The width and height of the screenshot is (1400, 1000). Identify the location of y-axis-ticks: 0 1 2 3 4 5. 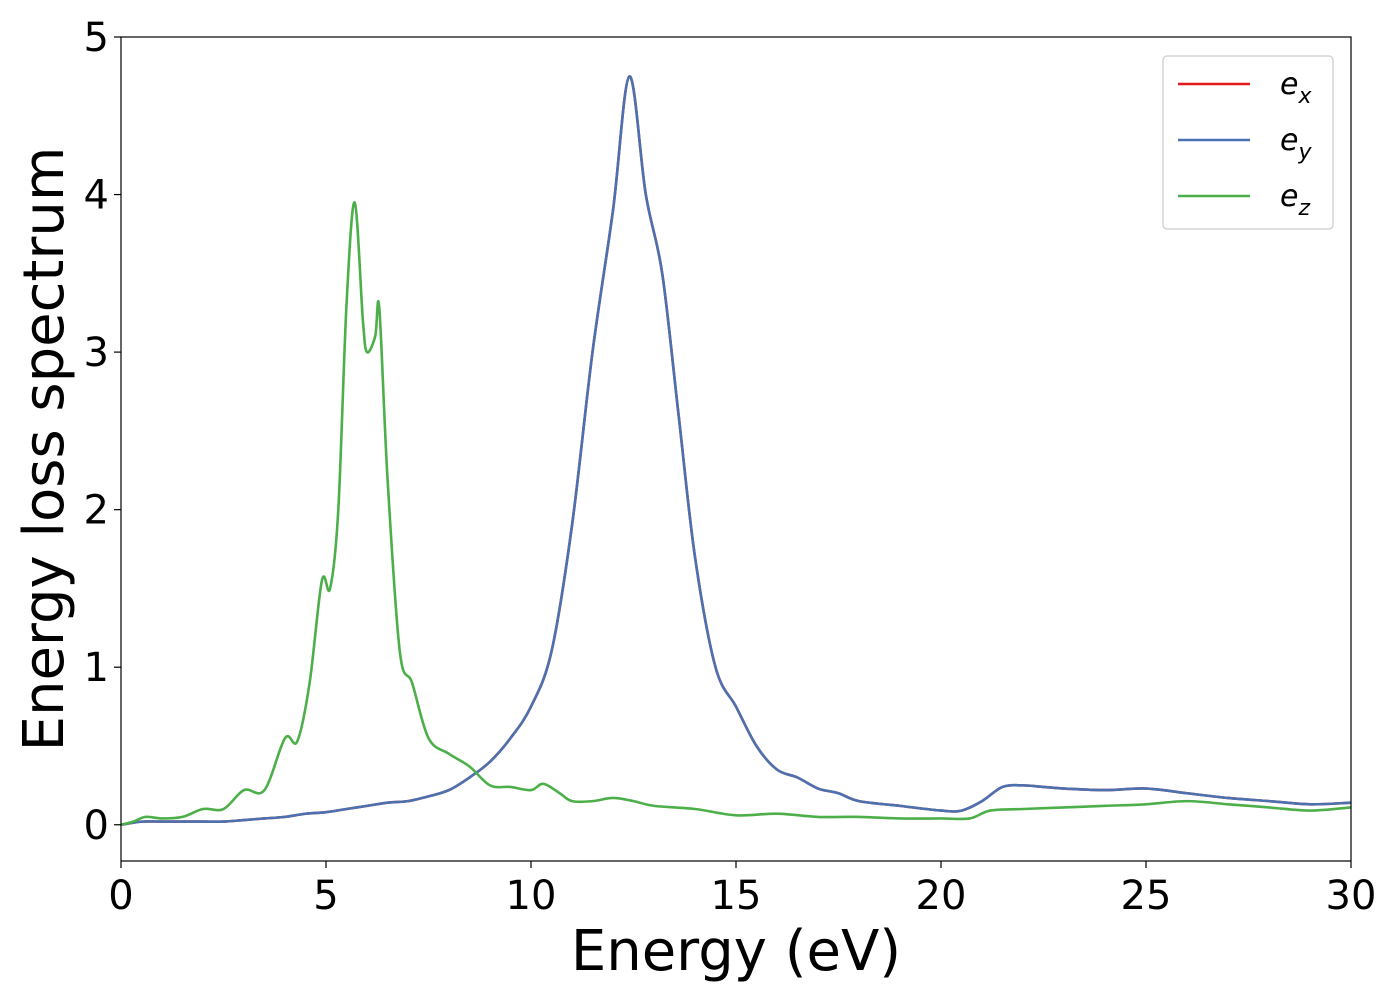
(102, 432).